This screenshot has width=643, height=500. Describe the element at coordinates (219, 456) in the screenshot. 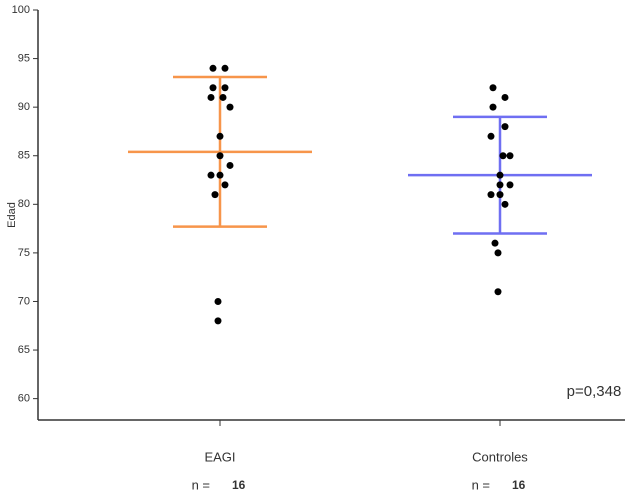

I see `x-tick-label: EAGI` at that location.